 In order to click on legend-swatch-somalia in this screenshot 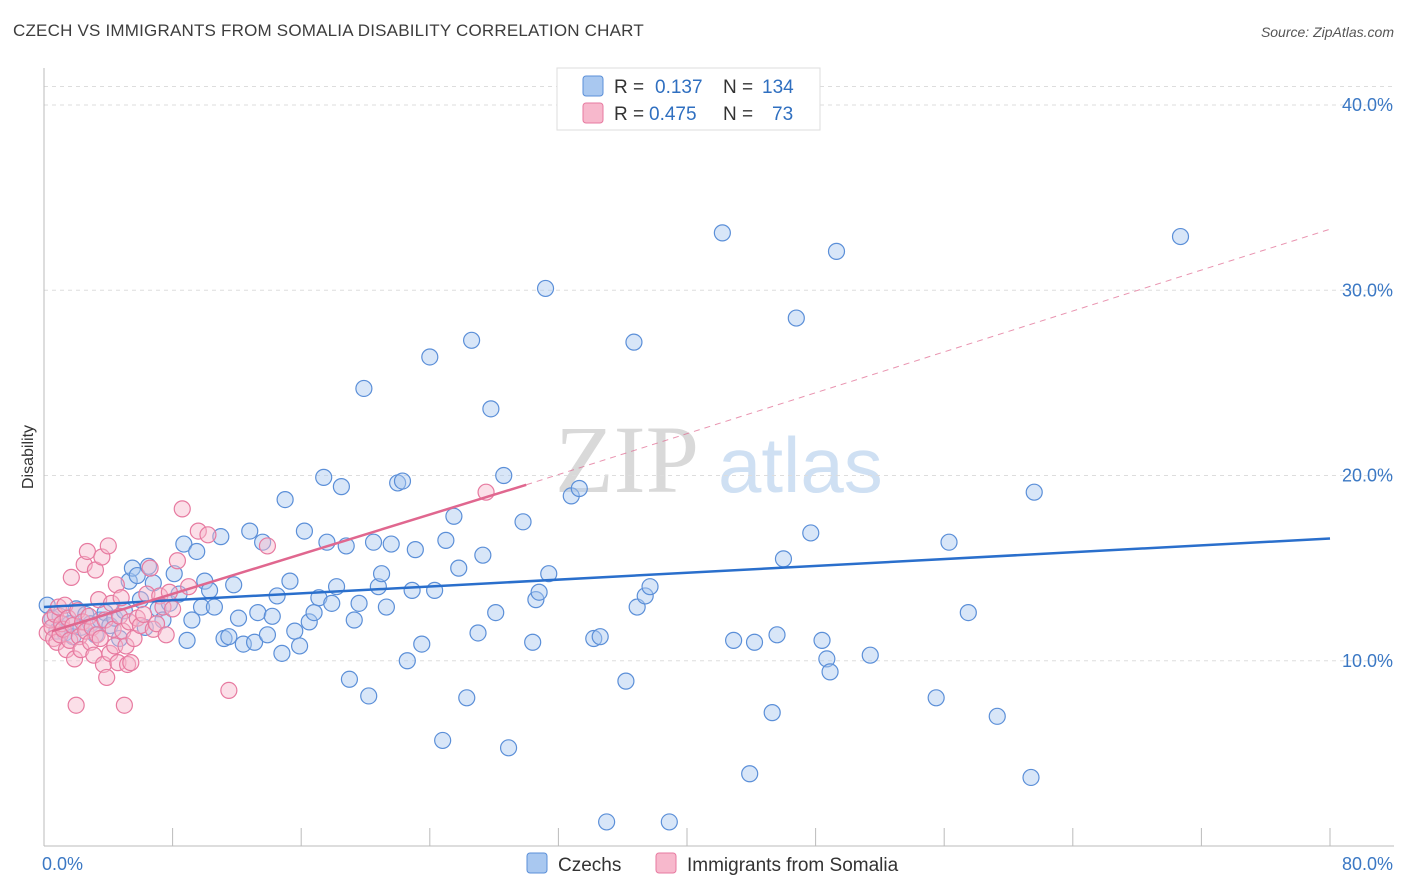, I will do `click(593, 113)`.